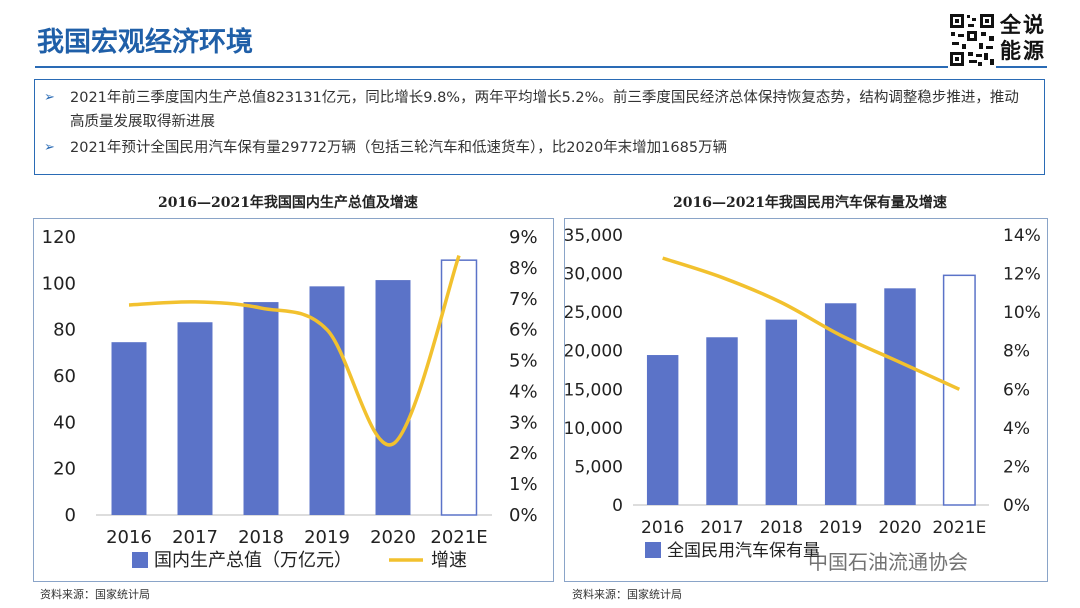 This screenshot has width=1080, height=608. What do you see at coordinates (288, 203) in the screenshot?
I see `chart-title-gdp: 2016—2021年我国国内生产总值及增速` at bounding box center [288, 203].